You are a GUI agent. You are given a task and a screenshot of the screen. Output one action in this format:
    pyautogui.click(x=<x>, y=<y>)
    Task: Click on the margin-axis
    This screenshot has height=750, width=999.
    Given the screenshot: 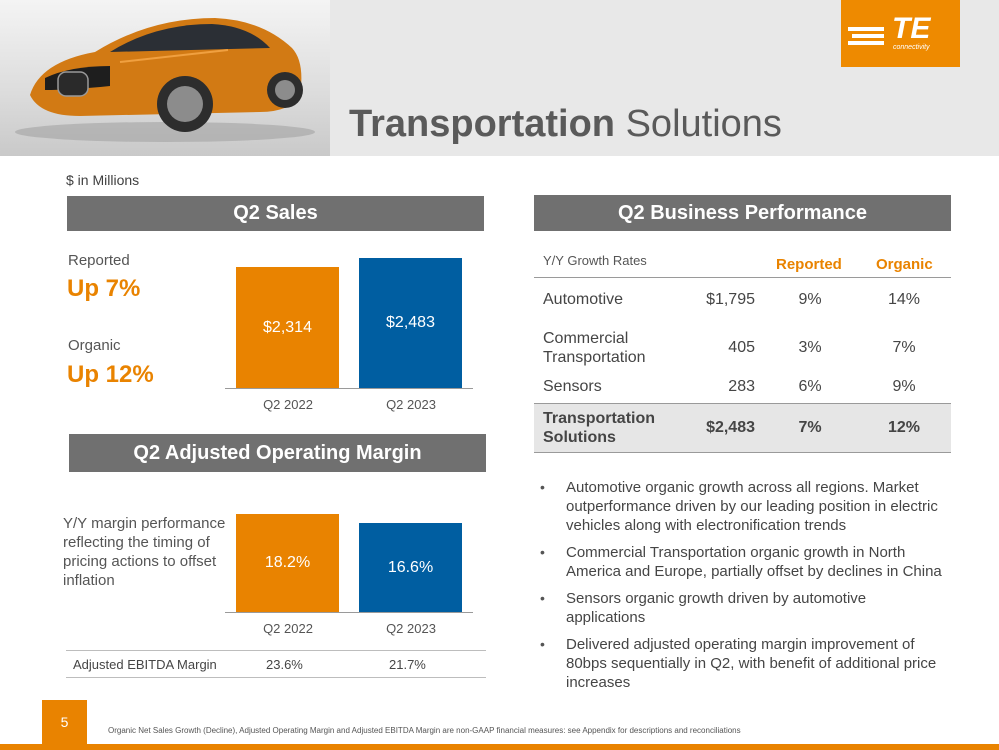 What is the action you would take?
    pyautogui.click(x=349, y=612)
    